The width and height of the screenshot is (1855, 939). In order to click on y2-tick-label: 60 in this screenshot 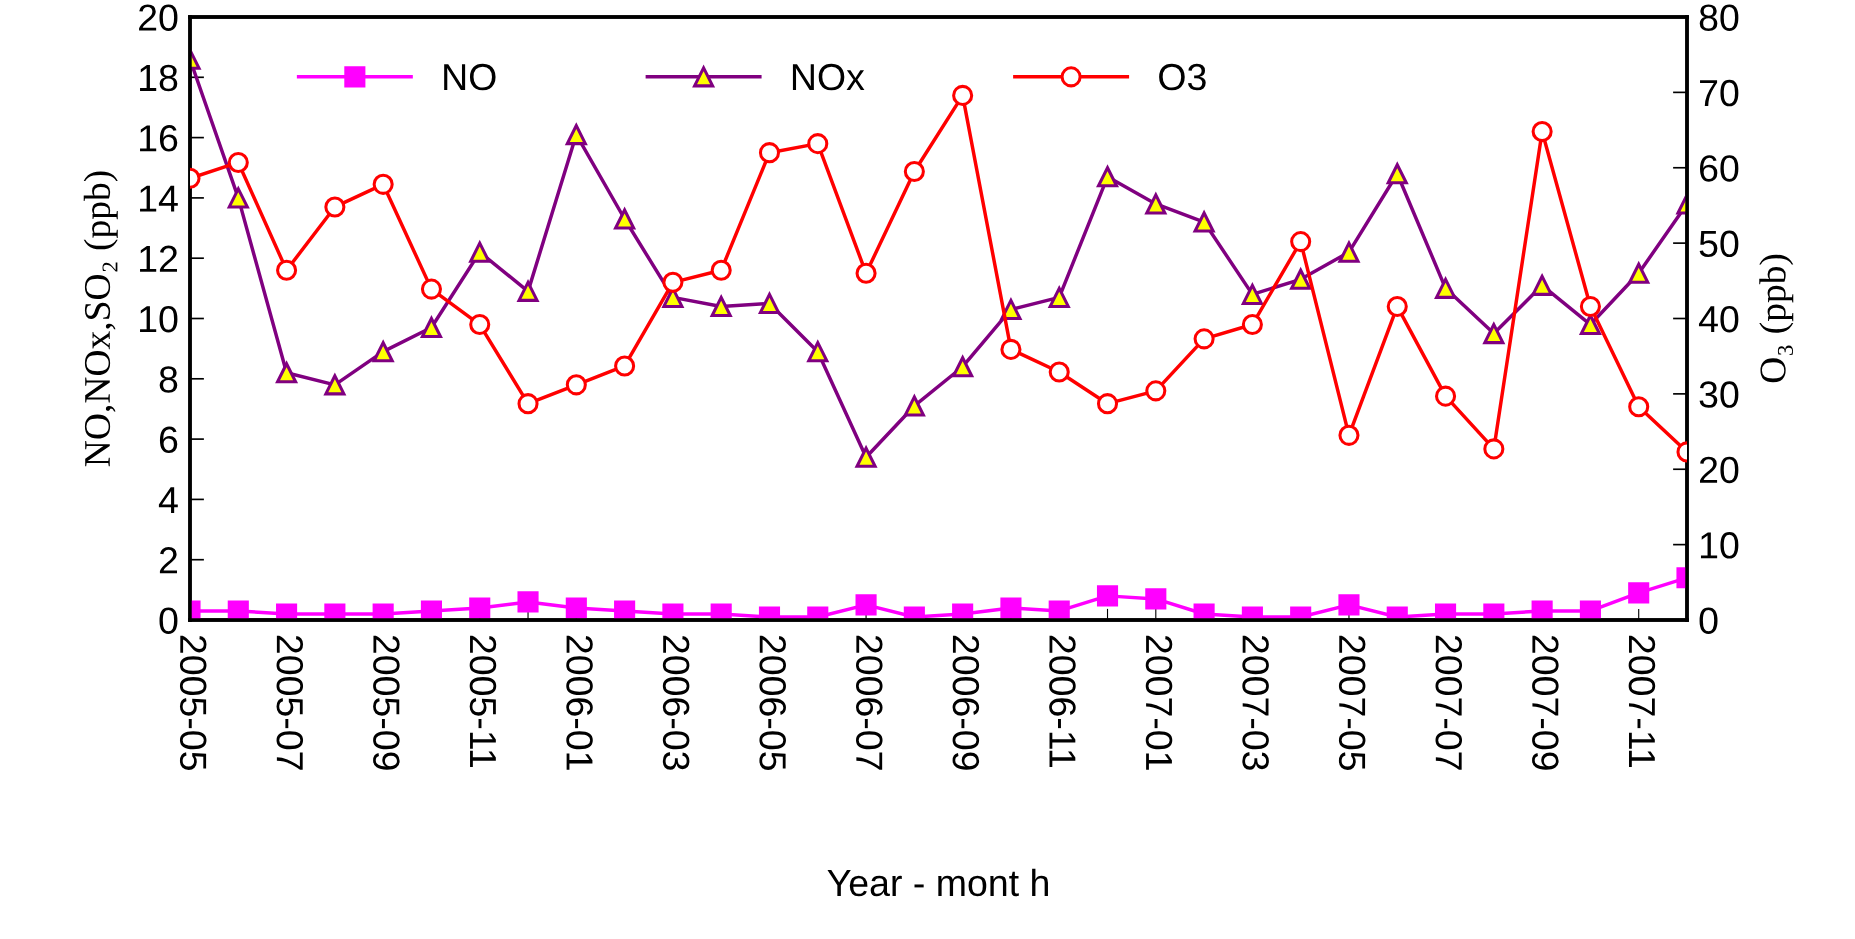, I will do `click(1719, 168)`.